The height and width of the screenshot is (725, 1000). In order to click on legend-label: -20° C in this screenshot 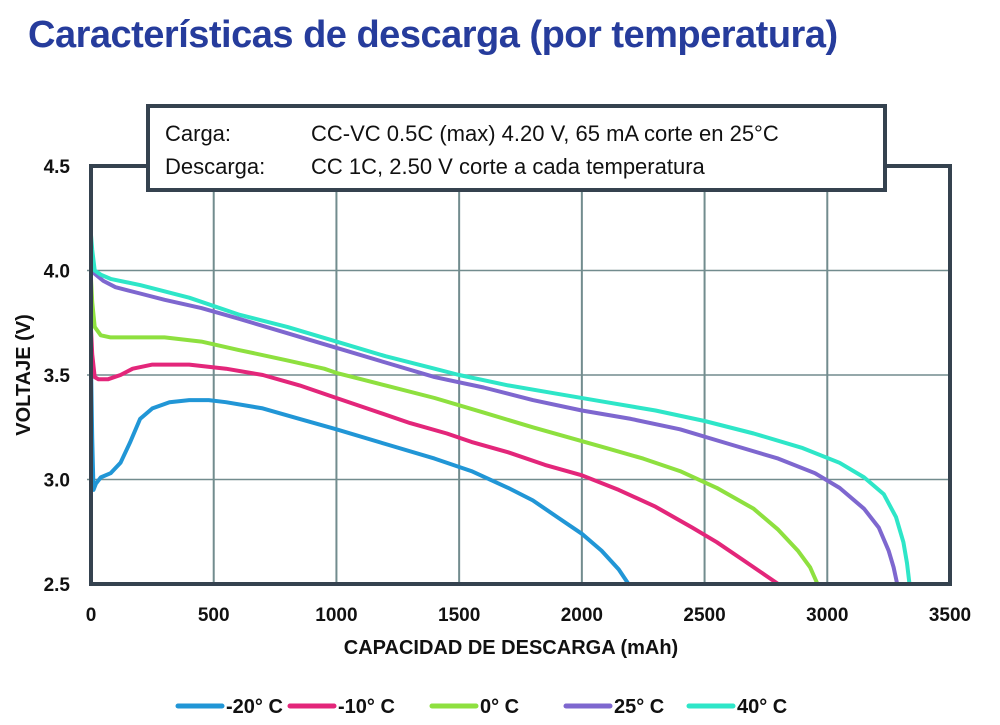, I will do `click(254, 707)`.